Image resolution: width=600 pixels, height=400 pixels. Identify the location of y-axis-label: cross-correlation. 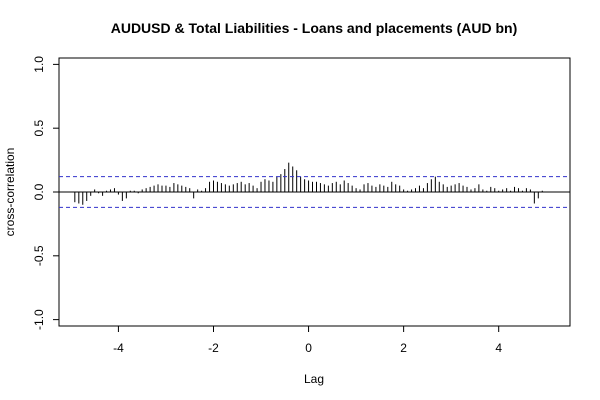
(10, 192).